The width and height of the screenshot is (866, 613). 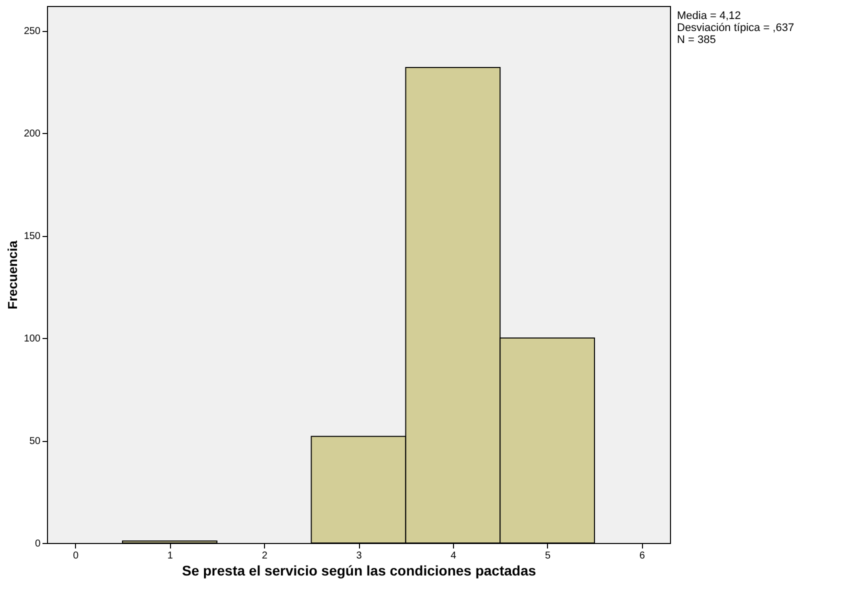 I want to click on y-axis-title: Frecuencia, so click(x=12, y=275).